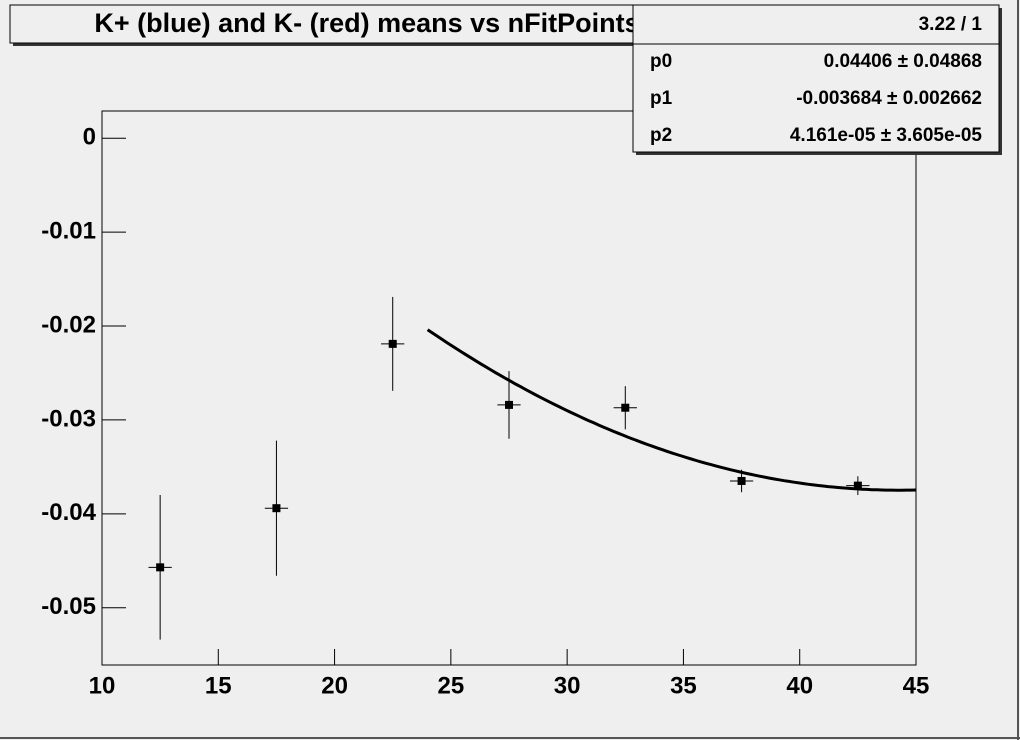 This screenshot has height=740, width=1020. Describe the element at coordinates (799, 685) in the screenshot. I see `x-tick-label: 40` at that location.